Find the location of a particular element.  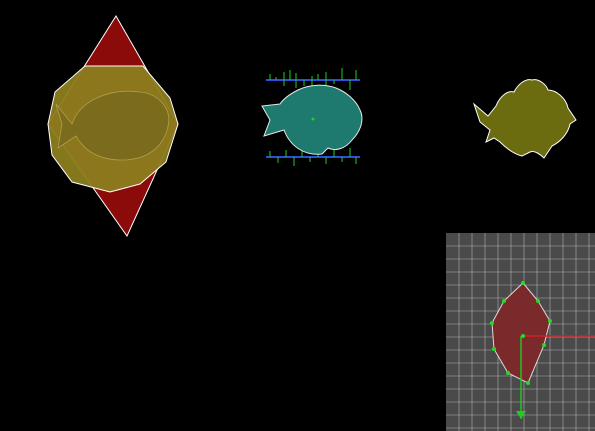

inset-vertices is located at coordinates (521, 333).